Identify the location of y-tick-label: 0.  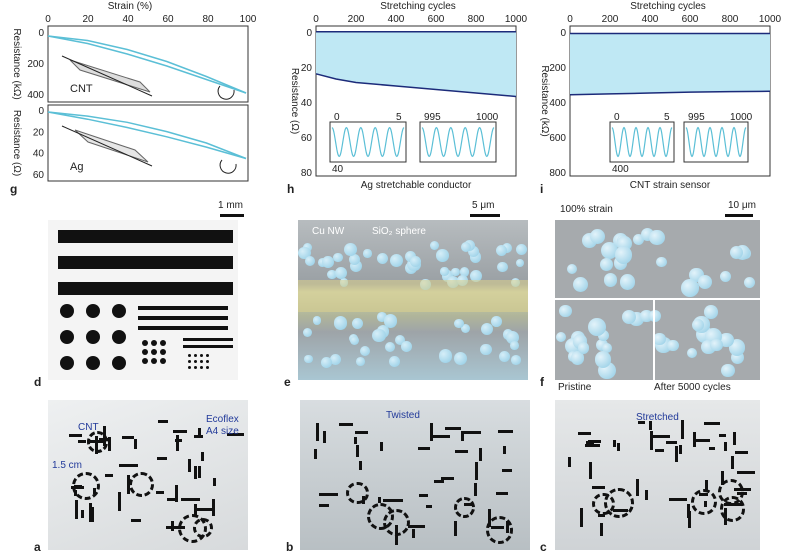
(41, 111).